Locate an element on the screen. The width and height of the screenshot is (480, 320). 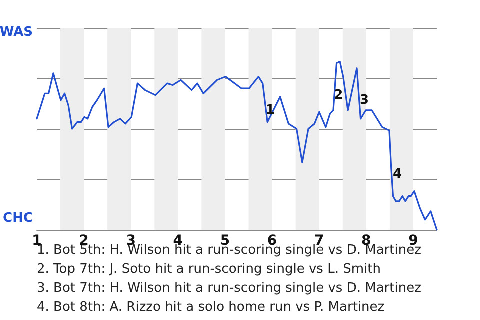
text: 2. Top 7th: J. Soto hit a run-scoring single vs L. Smith is located at coordinates (209, 269).